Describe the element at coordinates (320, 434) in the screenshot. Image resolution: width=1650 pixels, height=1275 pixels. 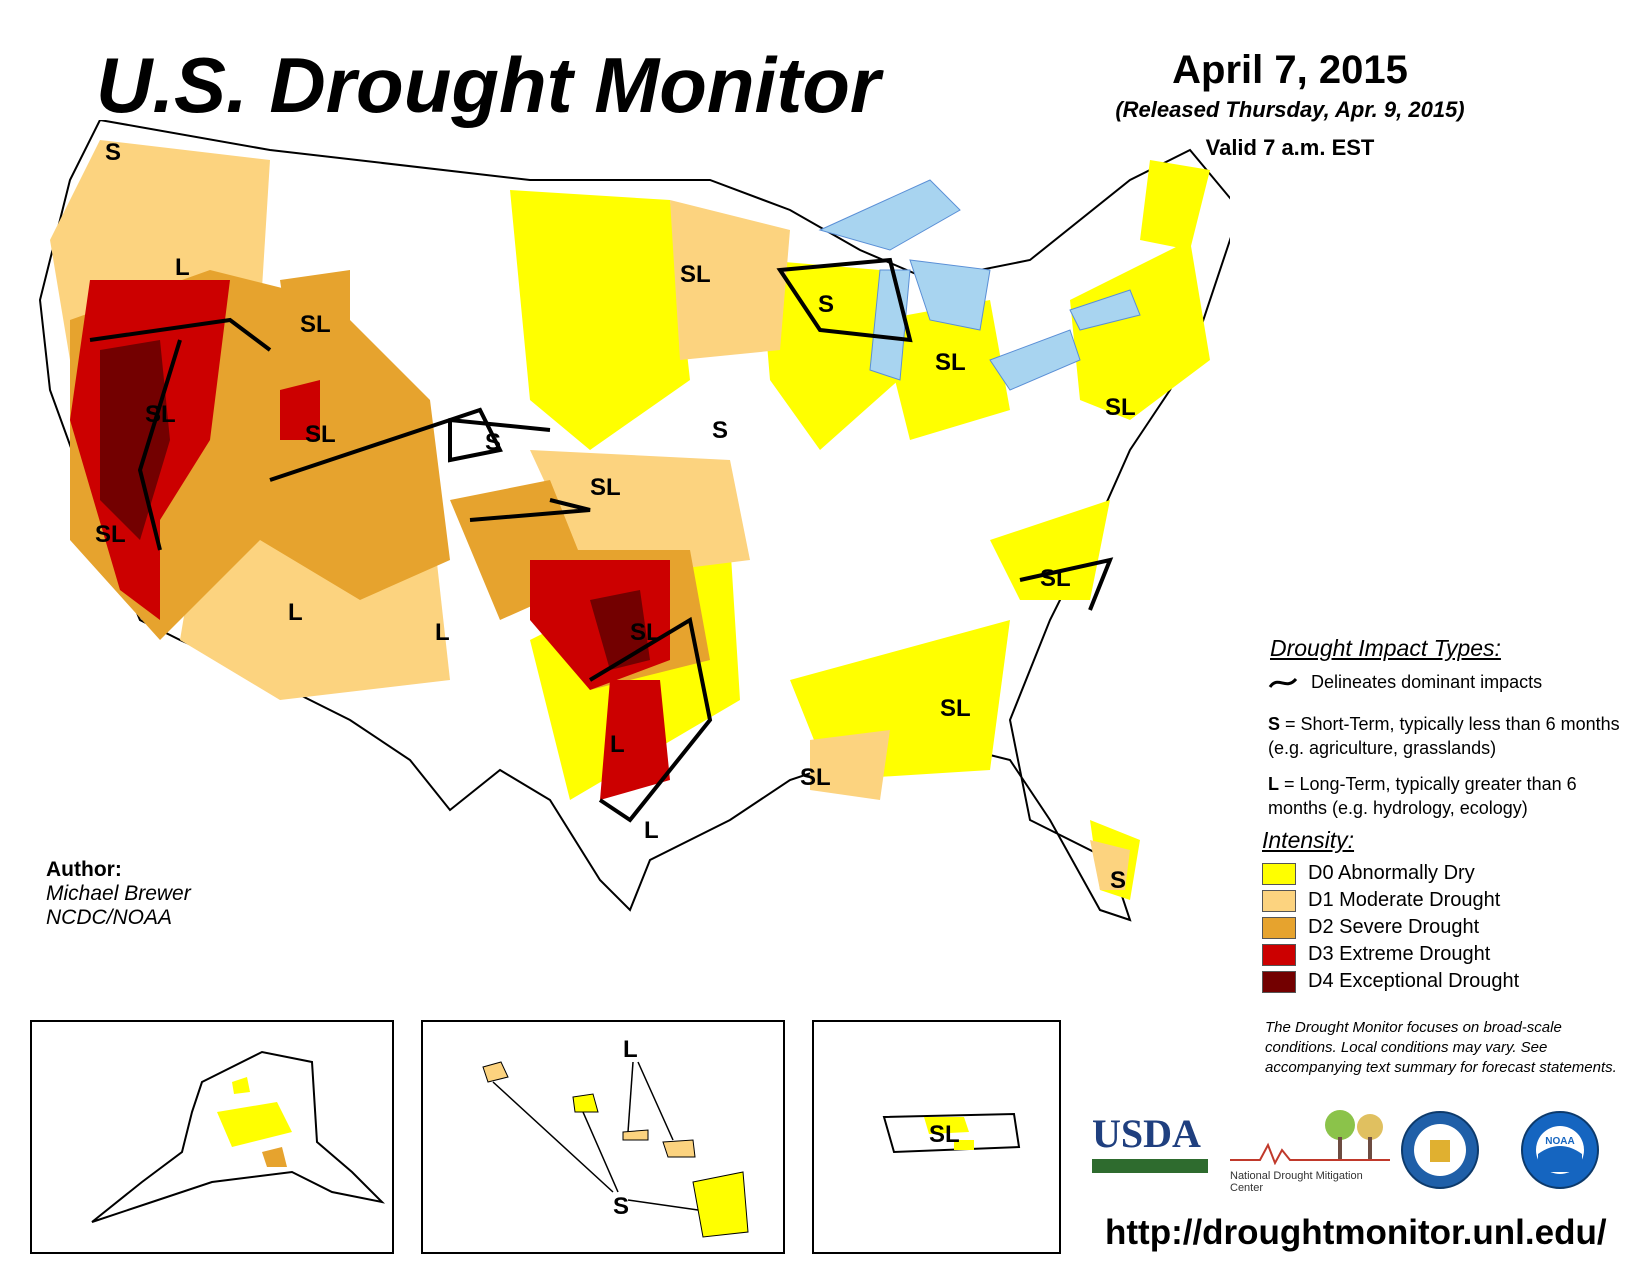
I see `label-ut-sl: SL` at that location.